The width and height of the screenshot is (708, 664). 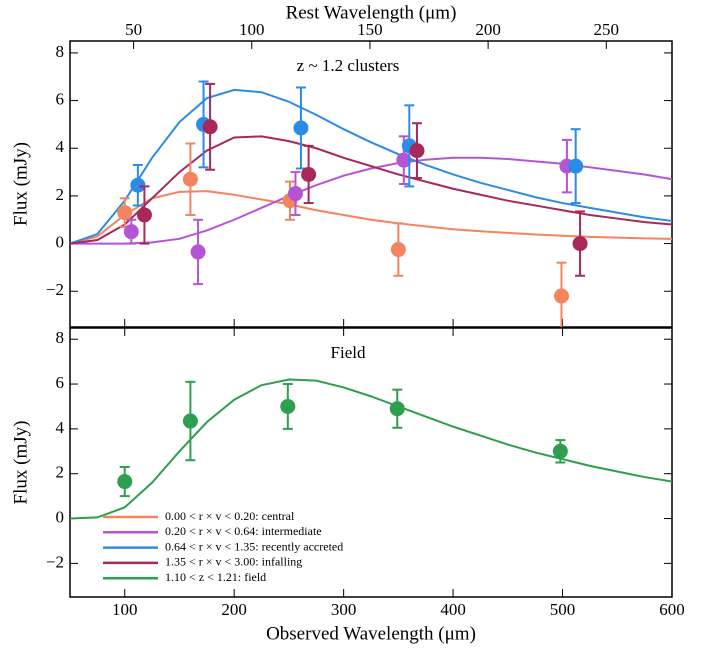 I want to click on x2-tick-label: 50, so click(x=133, y=29).